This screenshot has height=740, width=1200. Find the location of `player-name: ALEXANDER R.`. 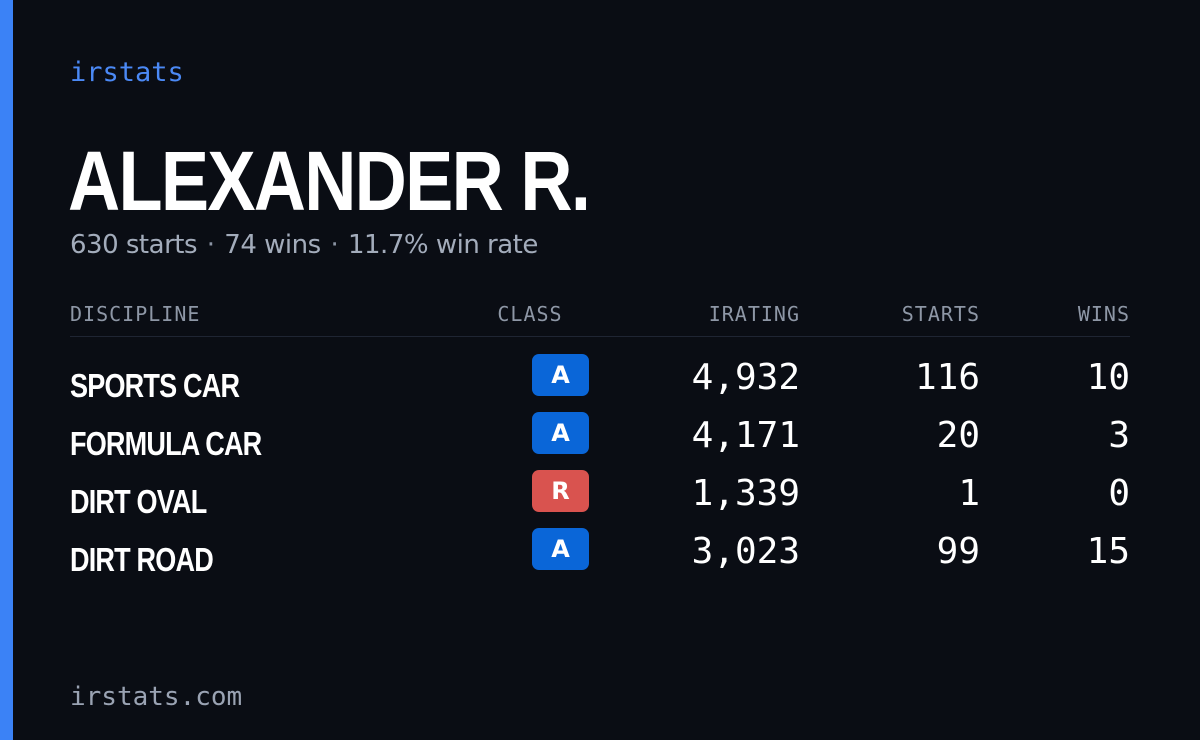

player-name: ALEXANDER R. is located at coordinates (329, 181).